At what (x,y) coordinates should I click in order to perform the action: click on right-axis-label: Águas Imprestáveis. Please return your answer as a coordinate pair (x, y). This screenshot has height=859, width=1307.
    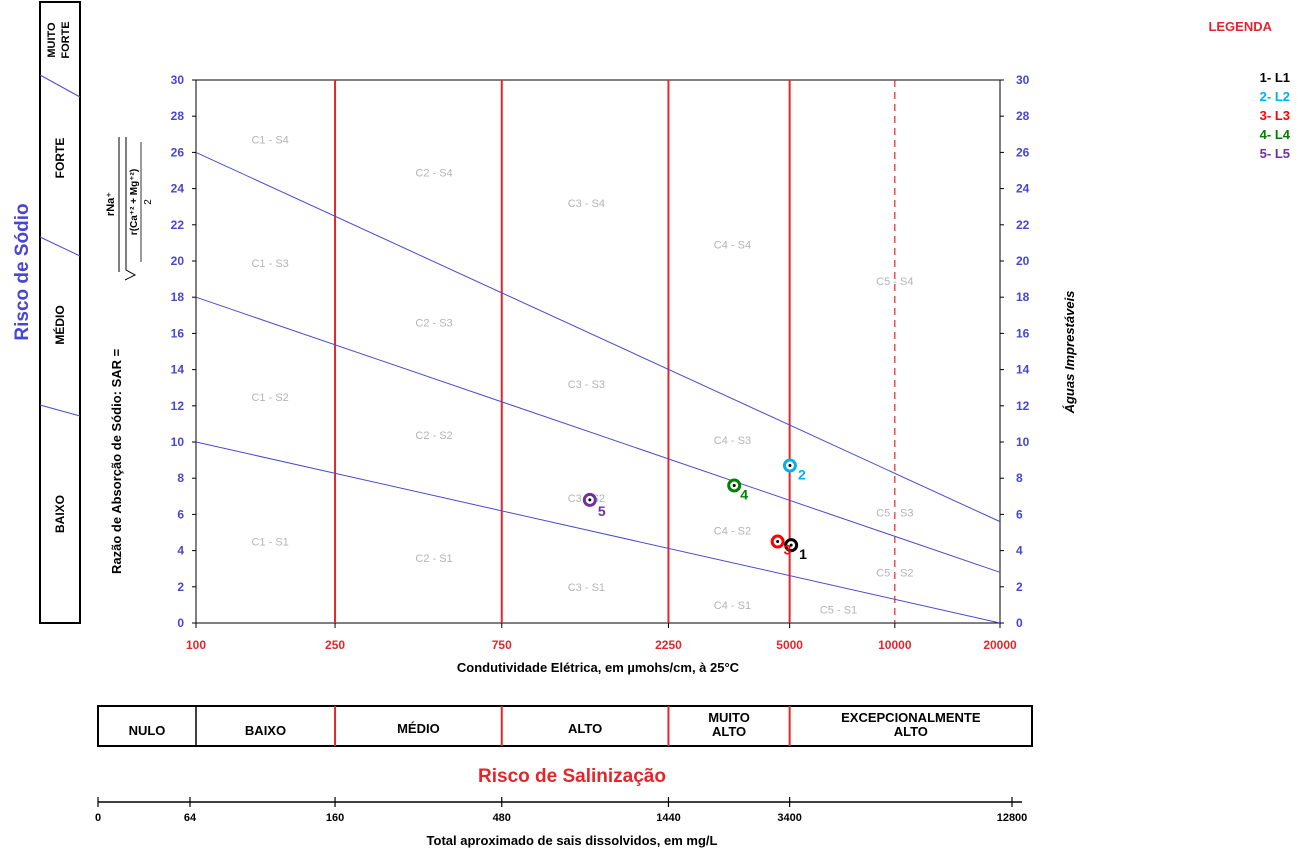
    Looking at the image, I should click on (1069, 353).